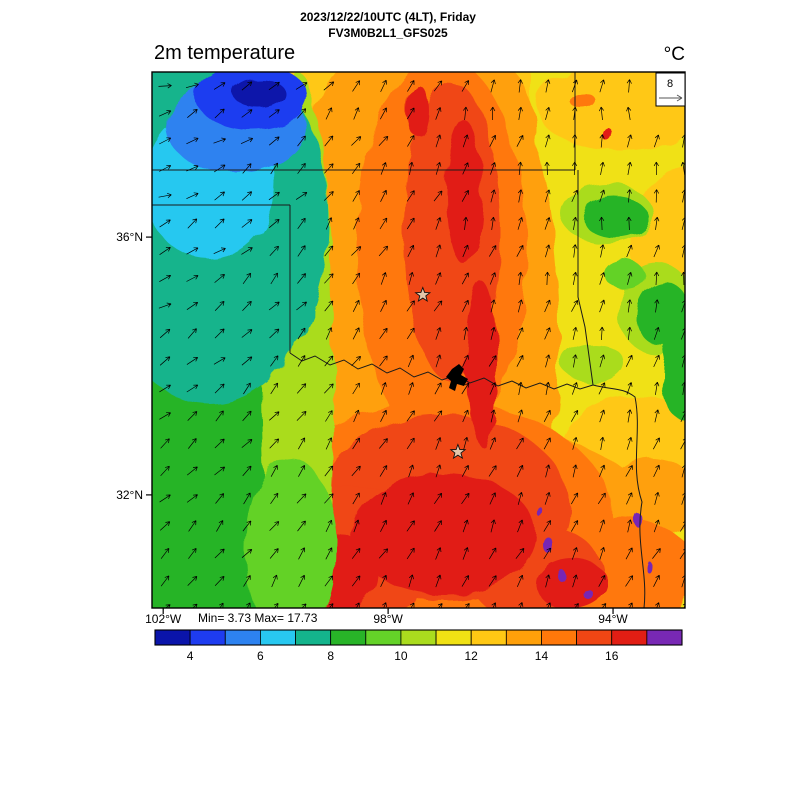 The height and width of the screenshot is (800, 800). Describe the element at coordinates (163, 619) in the screenshot. I see `lon-tick-label: 102°W` at that location.